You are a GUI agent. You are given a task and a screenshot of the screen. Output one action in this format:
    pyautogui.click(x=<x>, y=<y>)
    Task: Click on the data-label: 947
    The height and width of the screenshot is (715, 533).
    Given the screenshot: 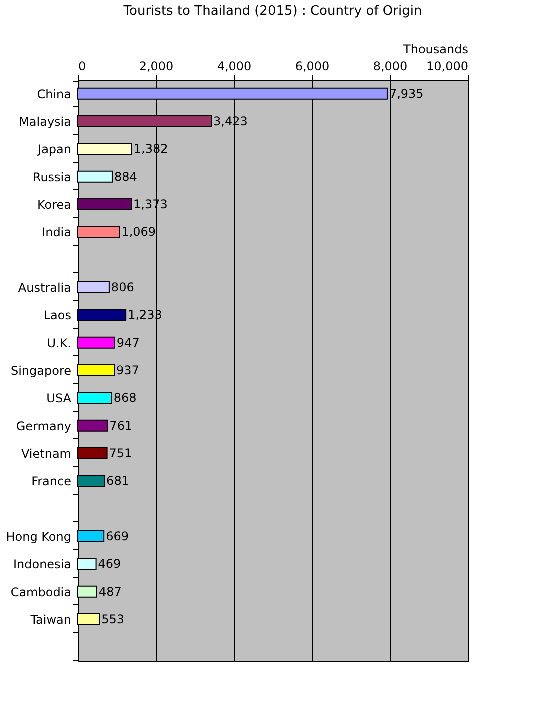 What is the action you would take?
    pyautogui.click(x=128, y=343)
    